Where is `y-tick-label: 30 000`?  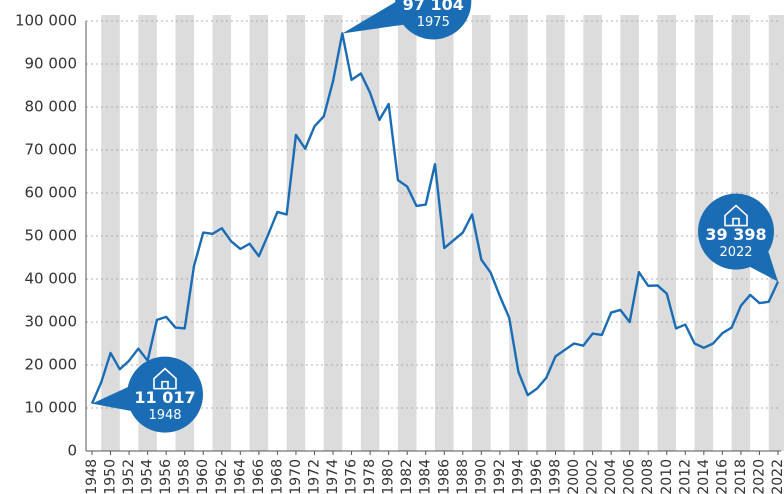 y-tick-label: 30 000 is located at coordinates (51, 322).